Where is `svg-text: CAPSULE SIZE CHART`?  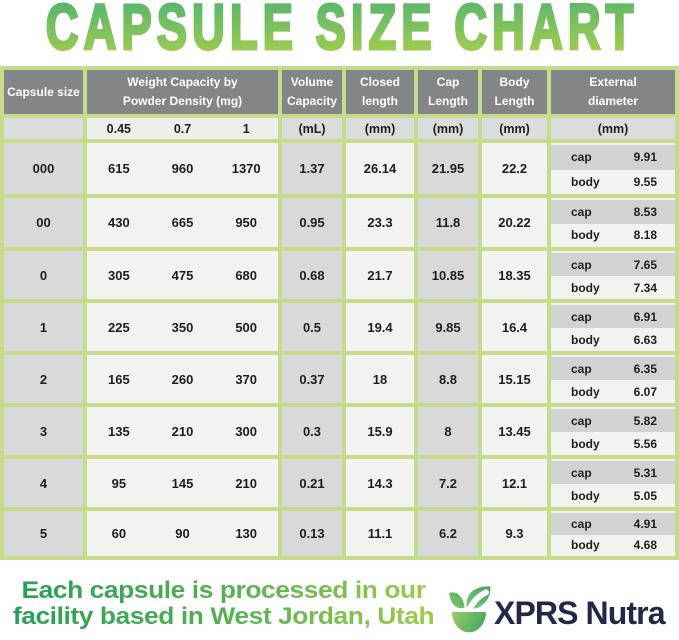
svg-text: CAPSULE SIZE CHART is located at coordinates (342, 30).